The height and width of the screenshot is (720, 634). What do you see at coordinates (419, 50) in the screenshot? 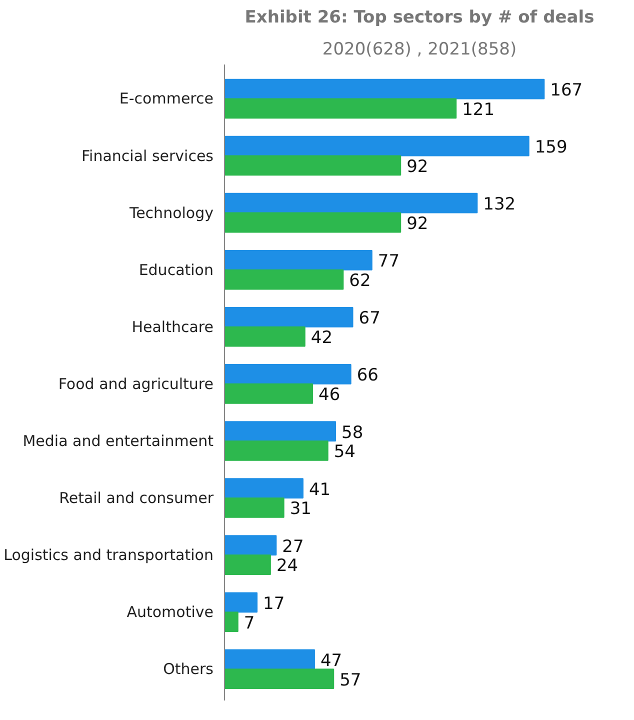
I see `chart-subtitle: 2020(628) , 2021(858)` at bounding box center [419, 50].